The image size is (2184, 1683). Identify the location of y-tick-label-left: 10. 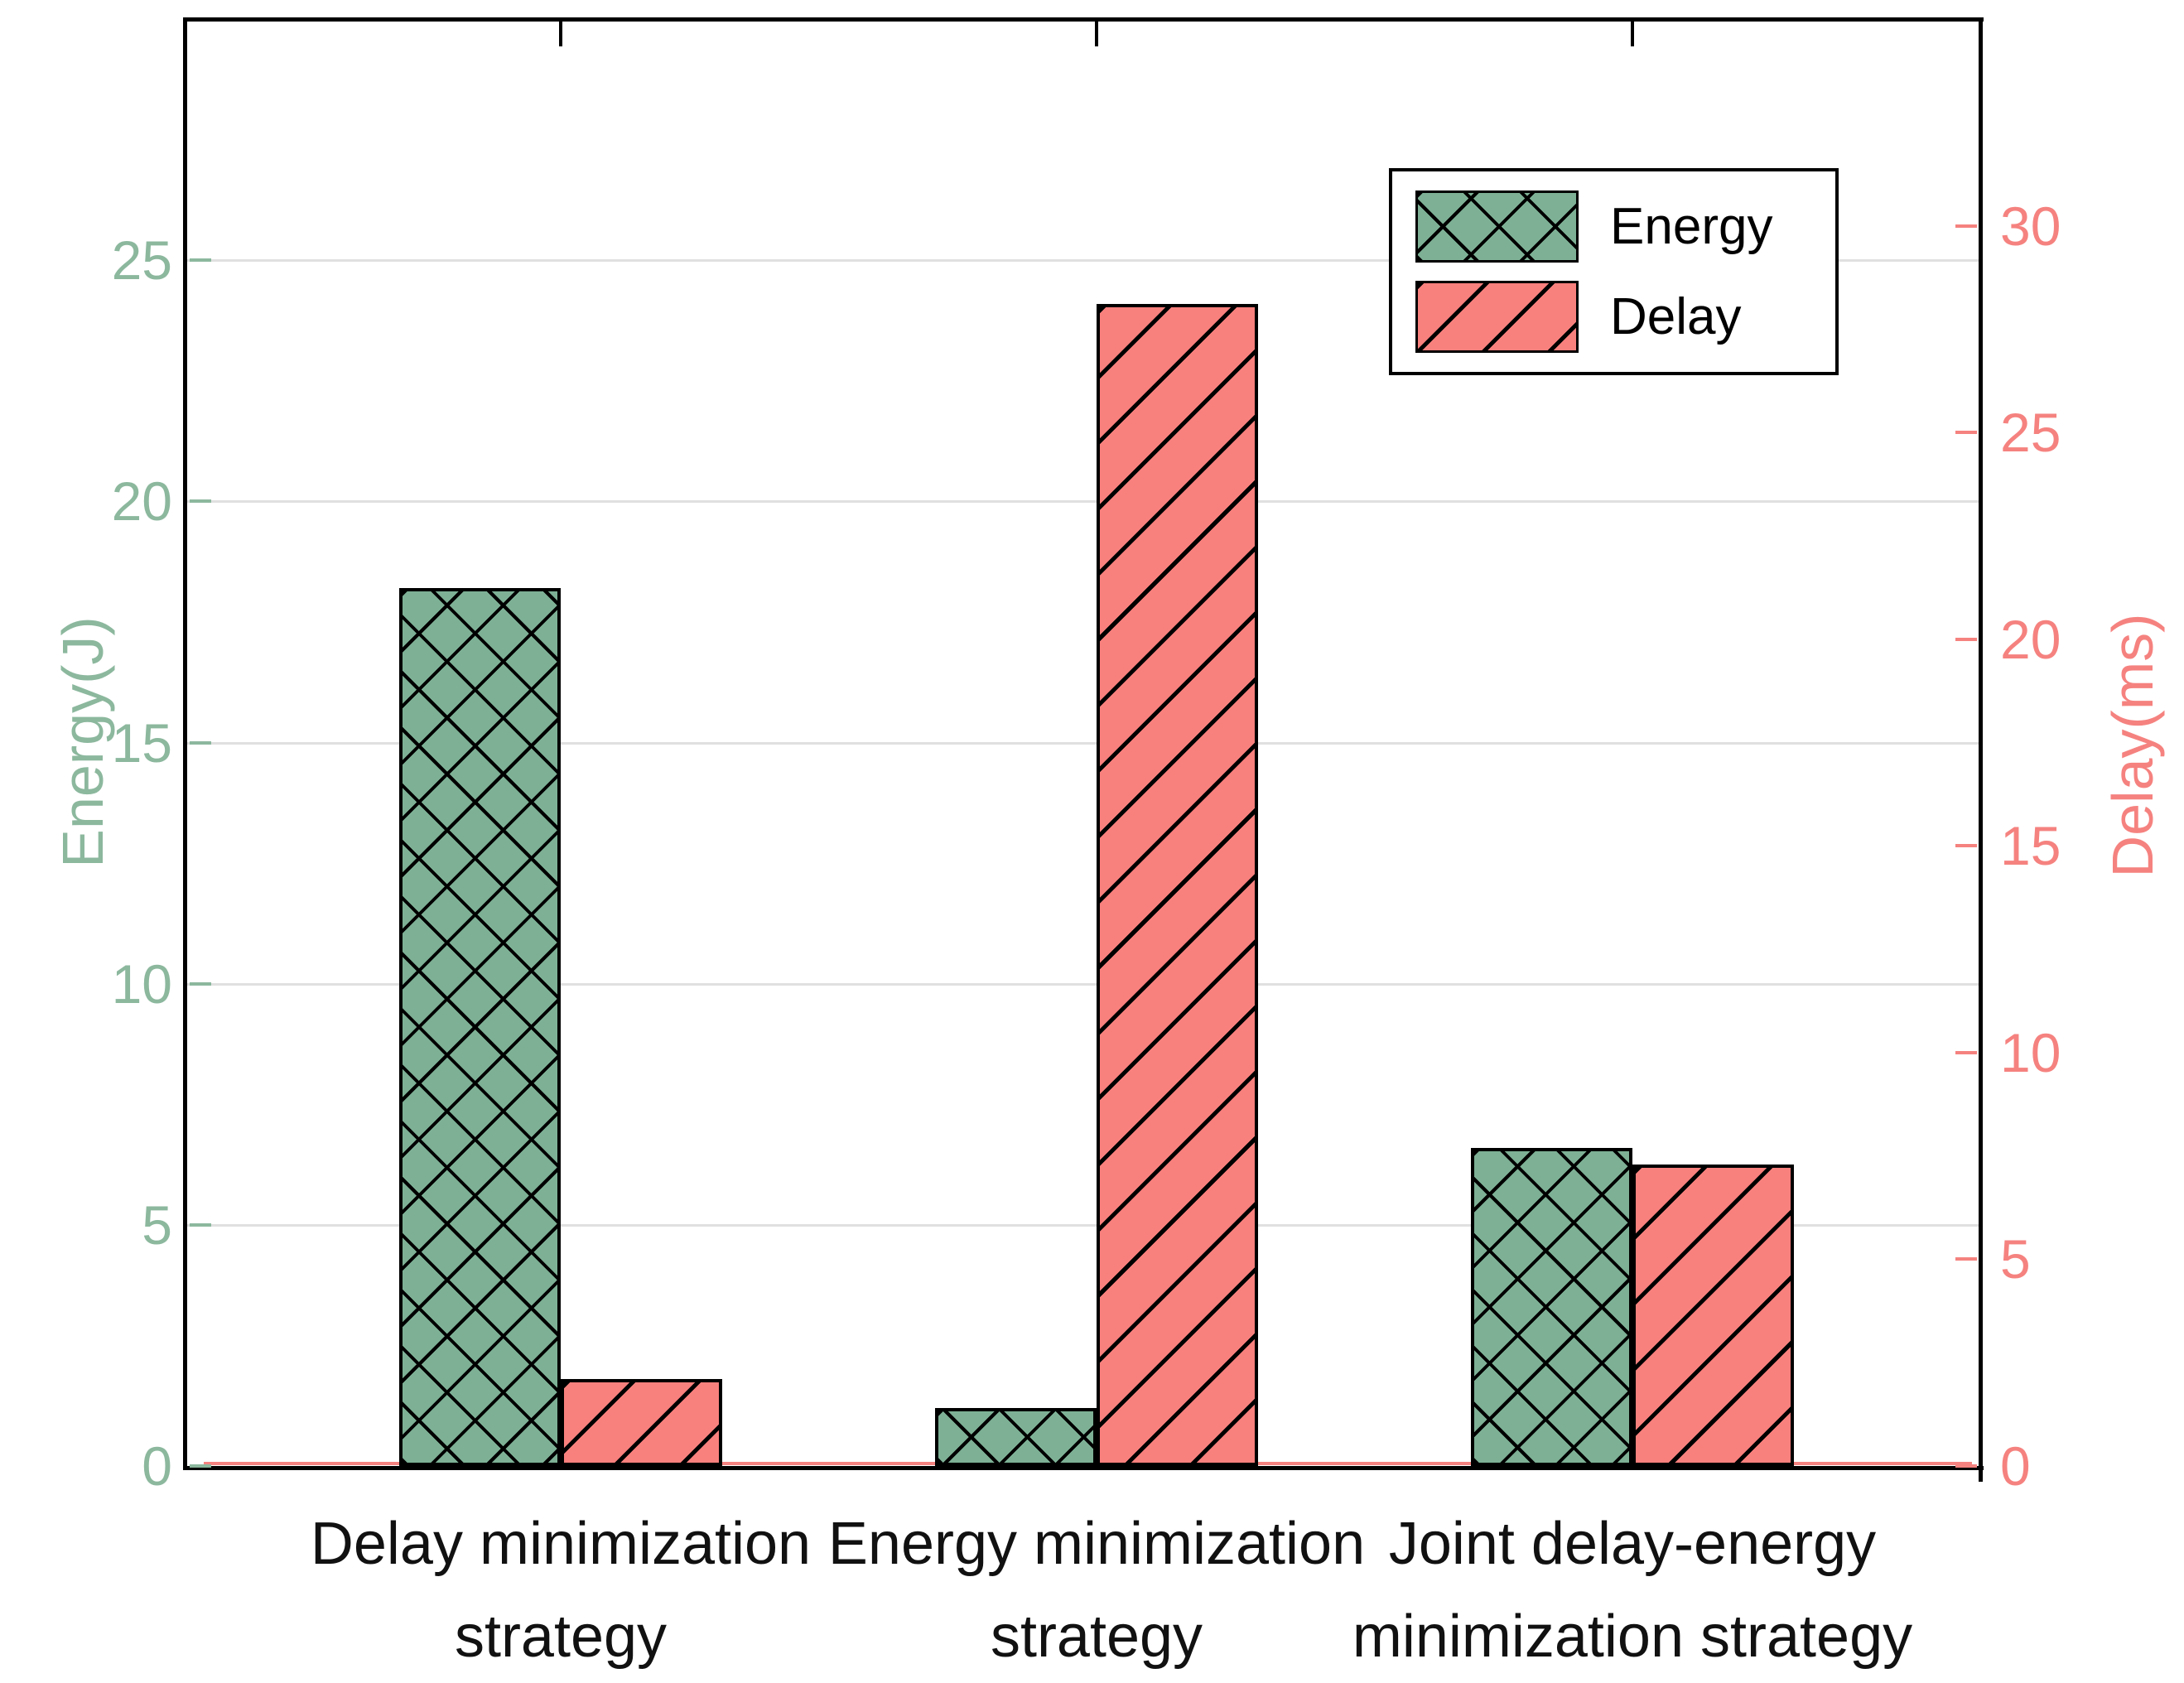
(141, 984).